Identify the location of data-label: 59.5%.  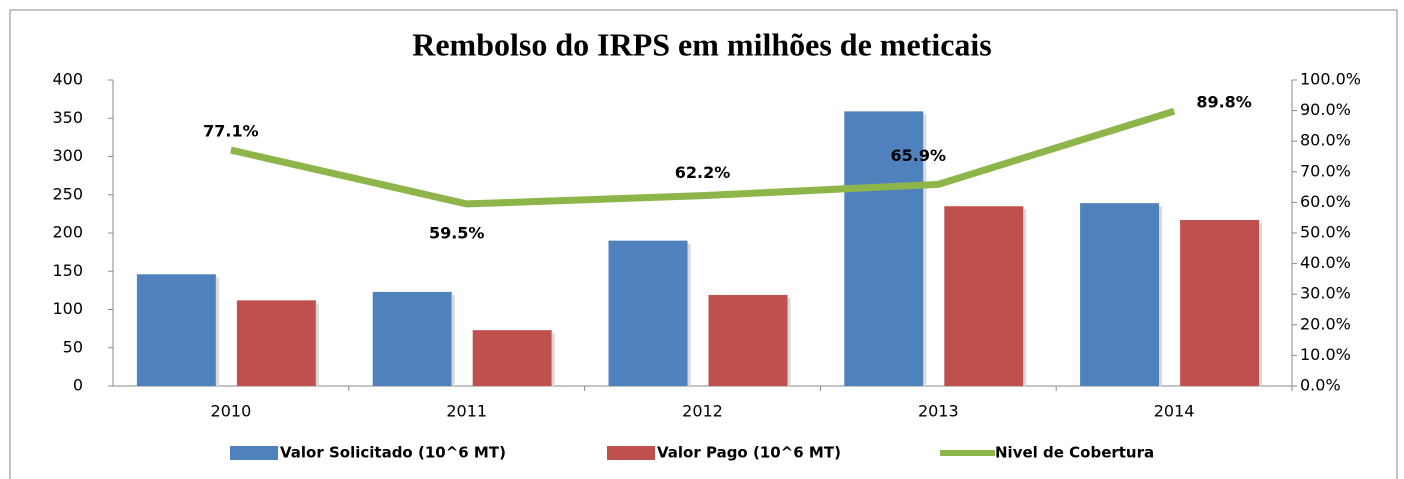
(457, 232).